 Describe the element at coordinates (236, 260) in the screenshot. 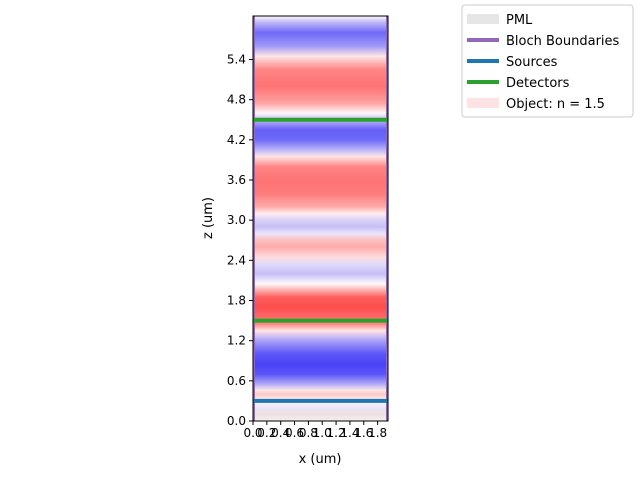

I see `y-tick-label: 2.4` at that location.